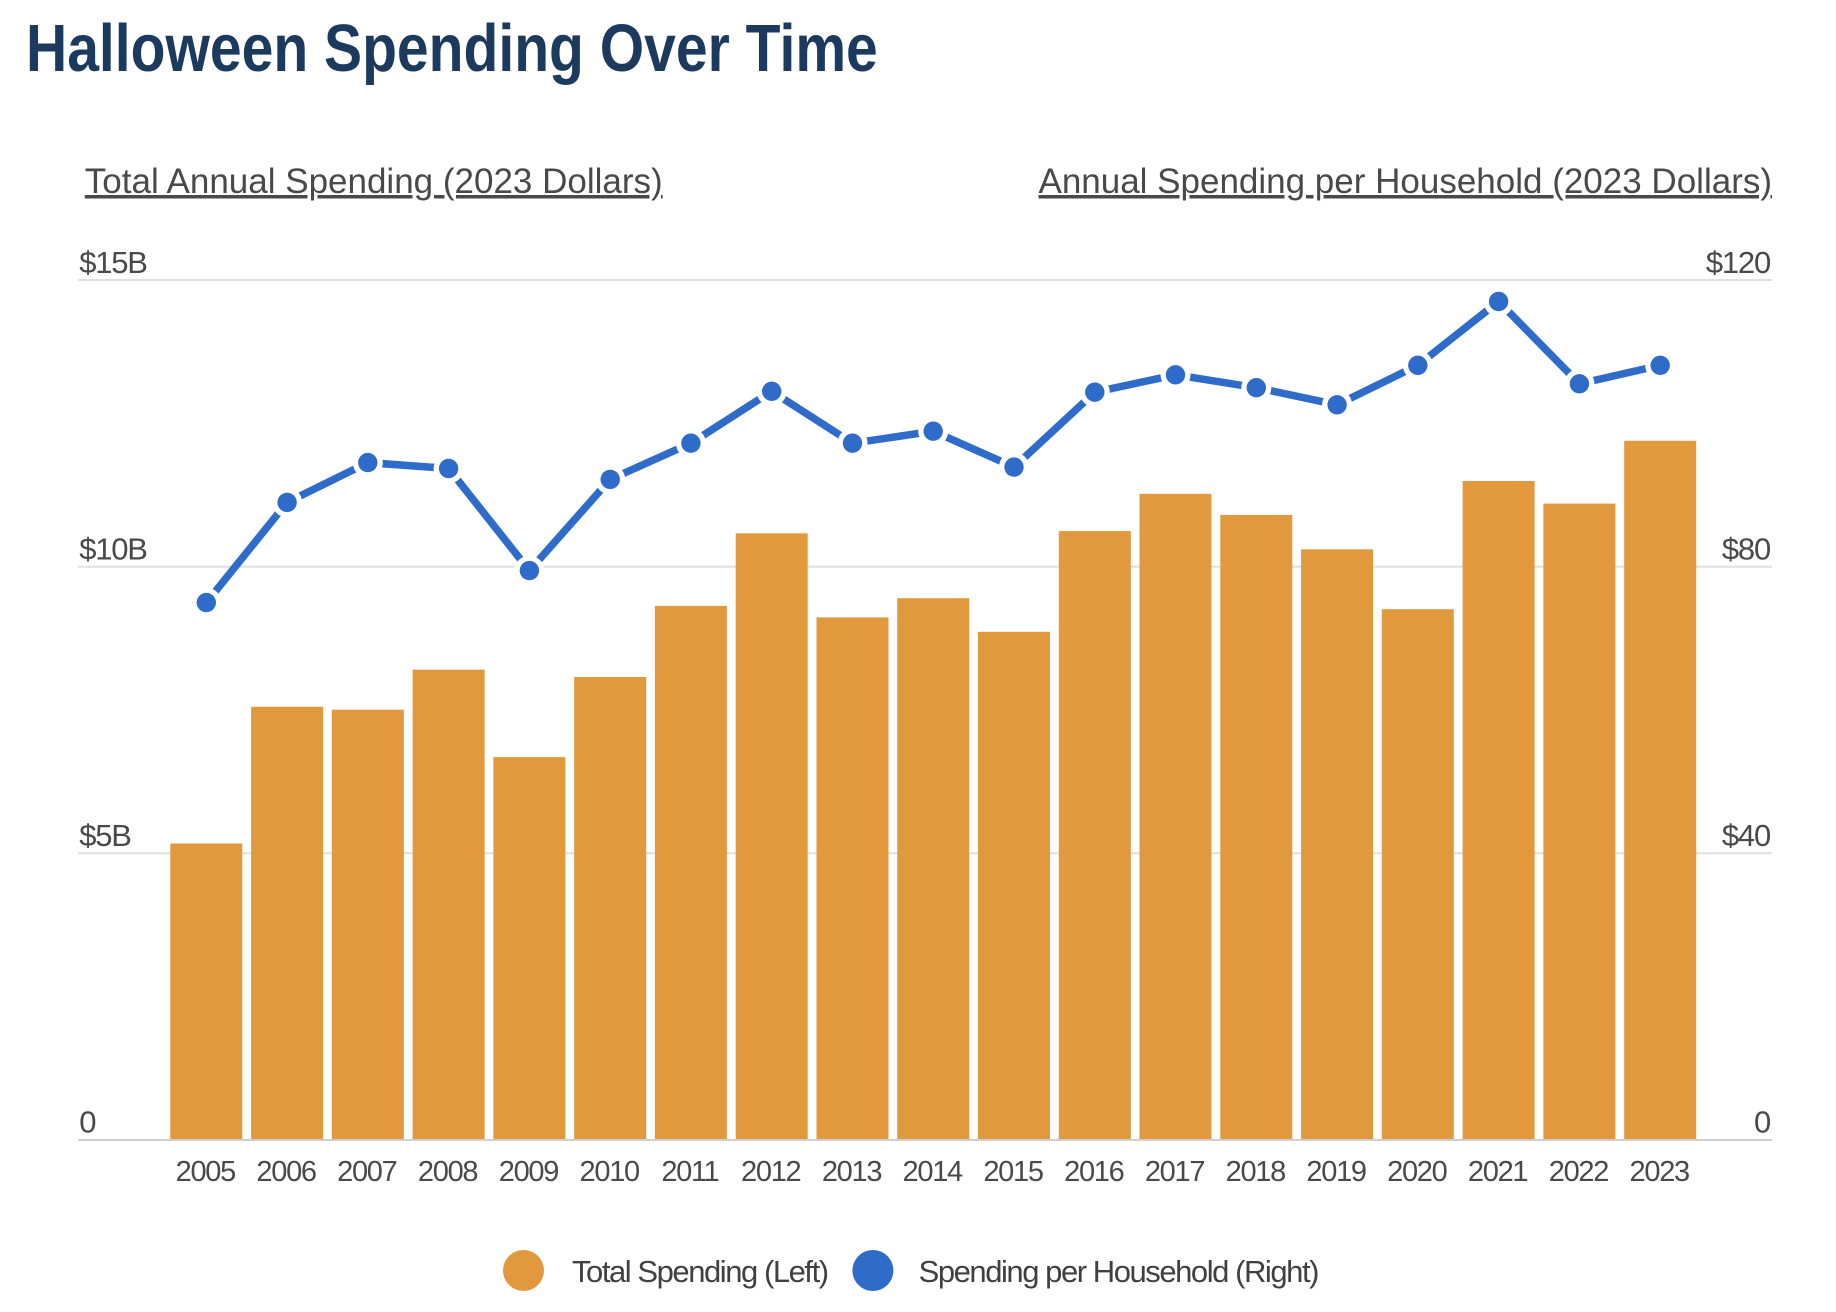 This screenshot has height=1312, width=1836. I want to click on svg-text: 2008, so click(447, 1172).